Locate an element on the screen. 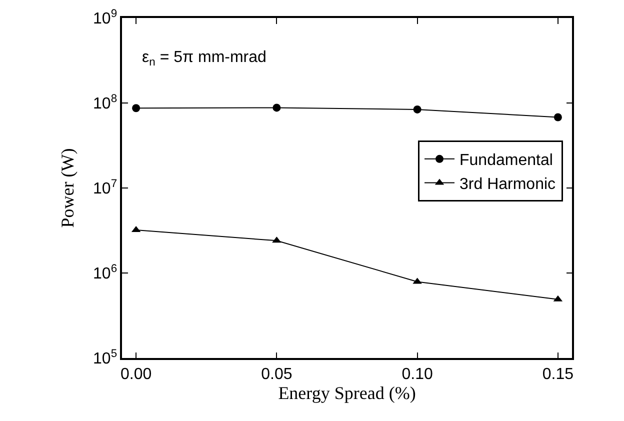 The height and width of the screenshot is (421, 624). annotation: ε$_{n}$ = 5π mm-mrad is located at coordinates (204, 58).